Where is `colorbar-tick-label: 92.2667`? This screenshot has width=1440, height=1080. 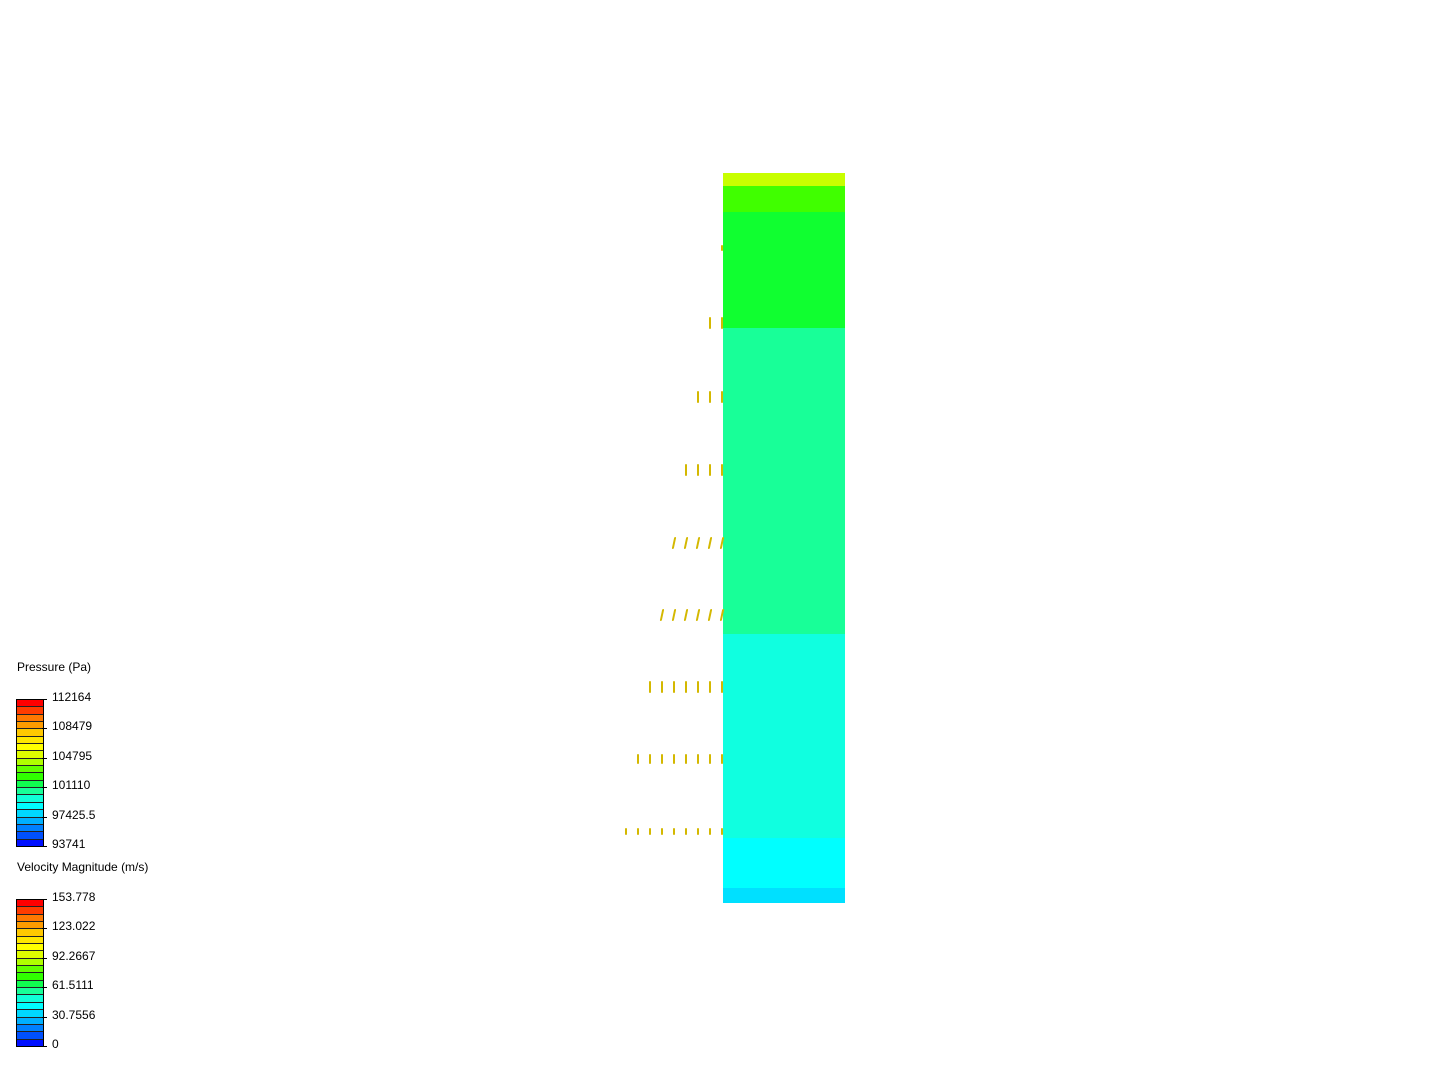 colorbar-tick-label: 92.2667 is located at coordinates (74, 955).